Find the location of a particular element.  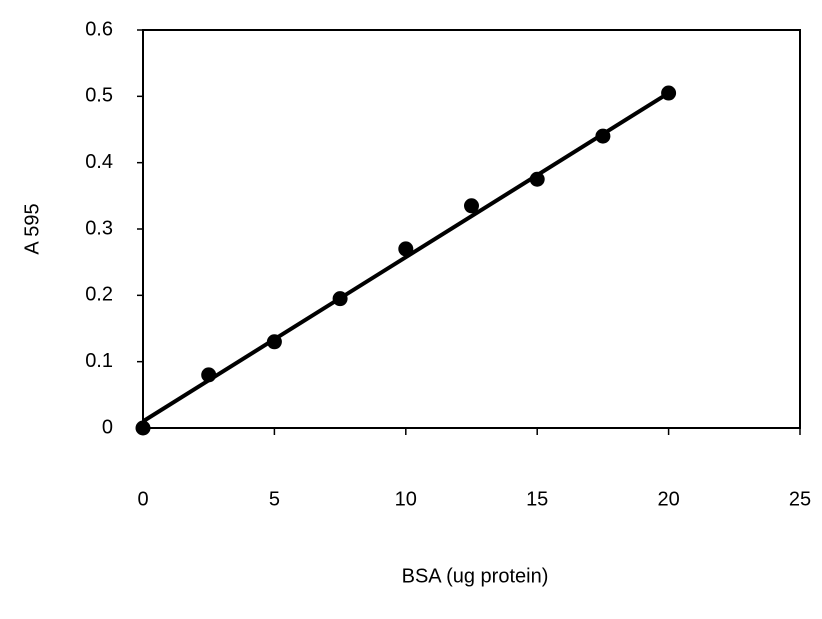

x-tick-label: 5 is located at coordinates (274, 499).